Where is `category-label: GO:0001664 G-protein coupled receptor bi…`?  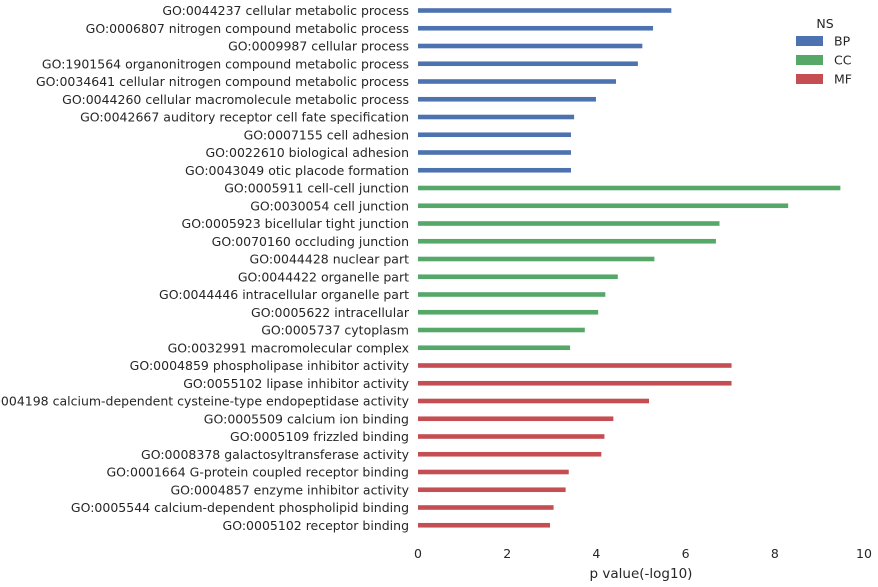
category-label: GO:0001664 G-protein coupled receptor bi… is located at coordinates (257, 472).